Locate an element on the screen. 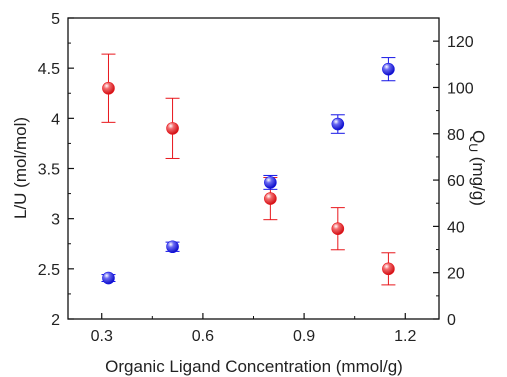  y-left-tick-label: 5 is located at coordinates (55, 19).